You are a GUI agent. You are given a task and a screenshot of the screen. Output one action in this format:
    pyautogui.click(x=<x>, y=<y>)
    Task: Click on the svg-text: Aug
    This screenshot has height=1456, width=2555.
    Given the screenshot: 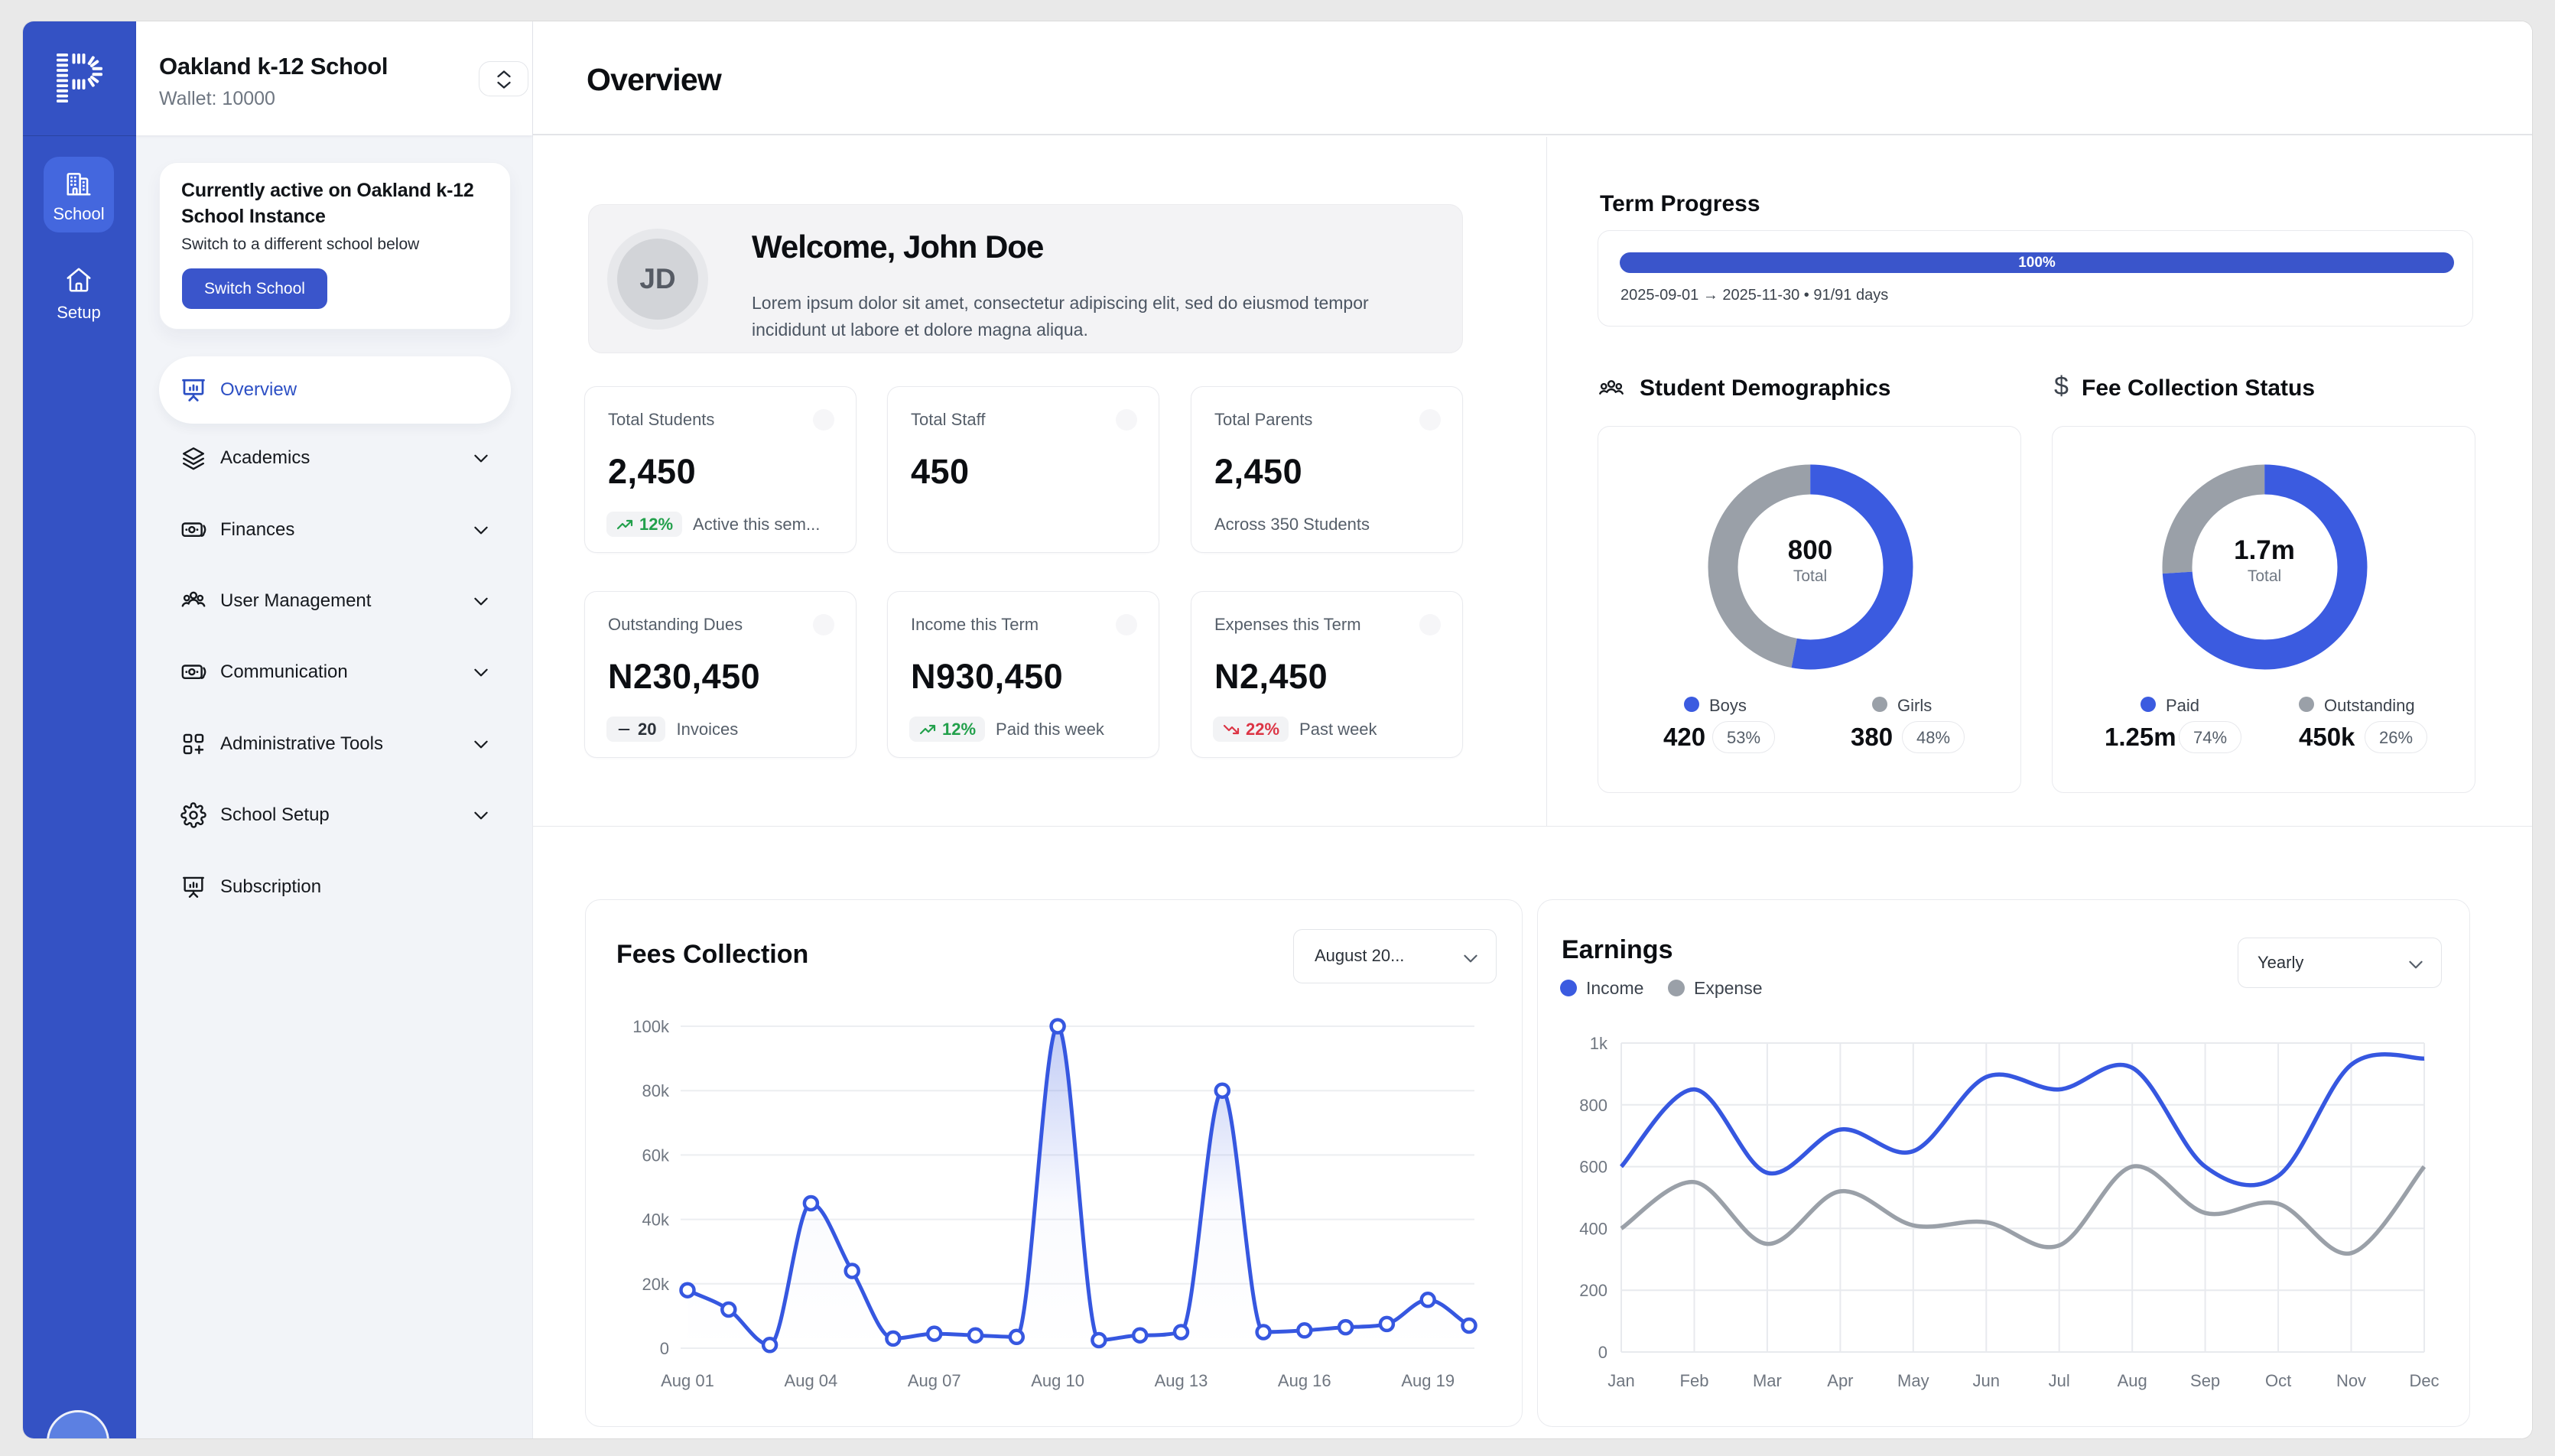 What is the action you would take?
    pyautogui.click(x=2132, y=1380)
    